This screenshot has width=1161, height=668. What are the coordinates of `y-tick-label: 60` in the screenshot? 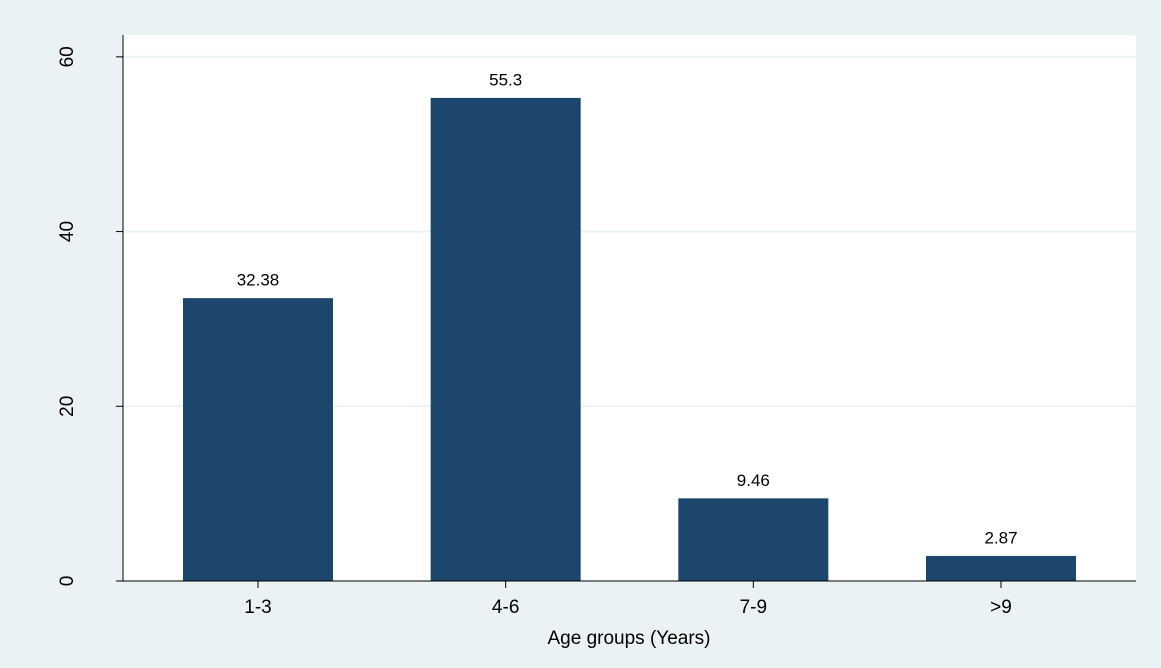 It's located at (67, 56).